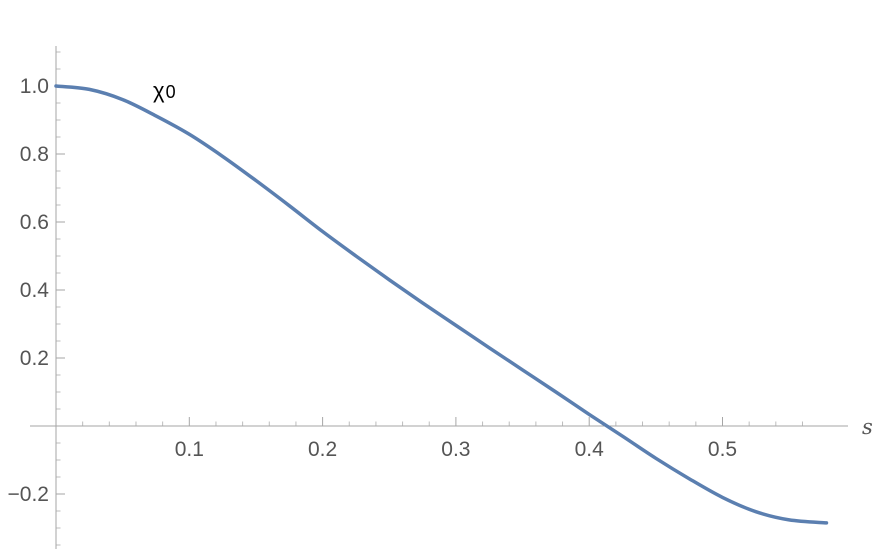  Describe the element at coordinates (867, 427) in the screenshot. I see `x-axis-label: s` at that location.